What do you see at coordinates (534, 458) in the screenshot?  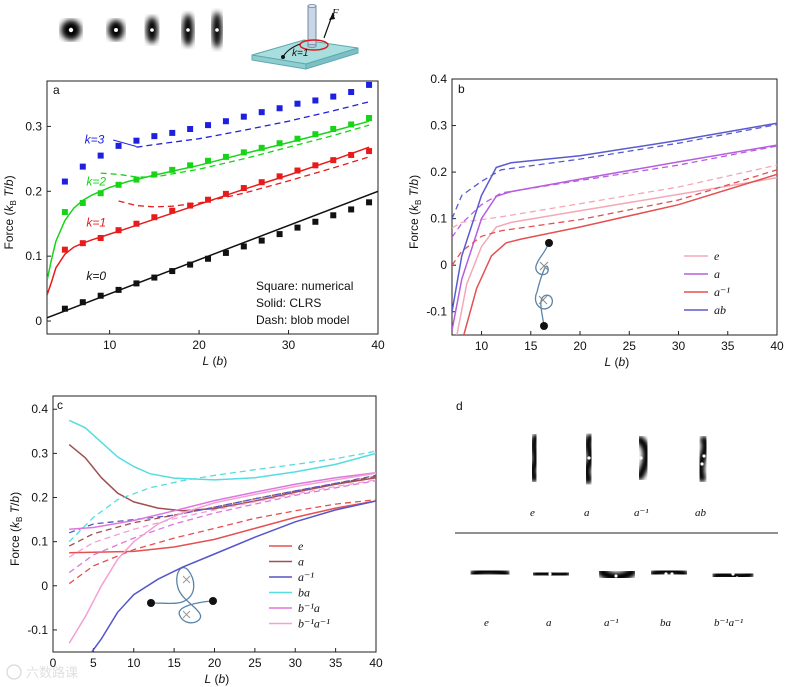 I see `d-top-blob-e` at bounding box center [534, 458].